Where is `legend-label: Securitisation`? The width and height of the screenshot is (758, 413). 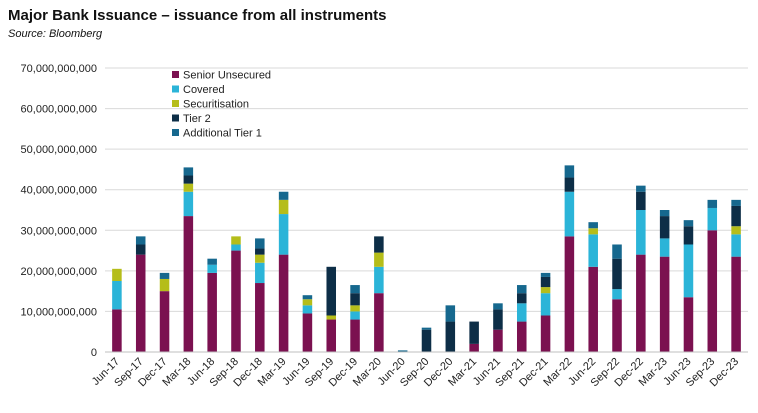 legend-label: Securitisation is located at coordinates (216, 105).